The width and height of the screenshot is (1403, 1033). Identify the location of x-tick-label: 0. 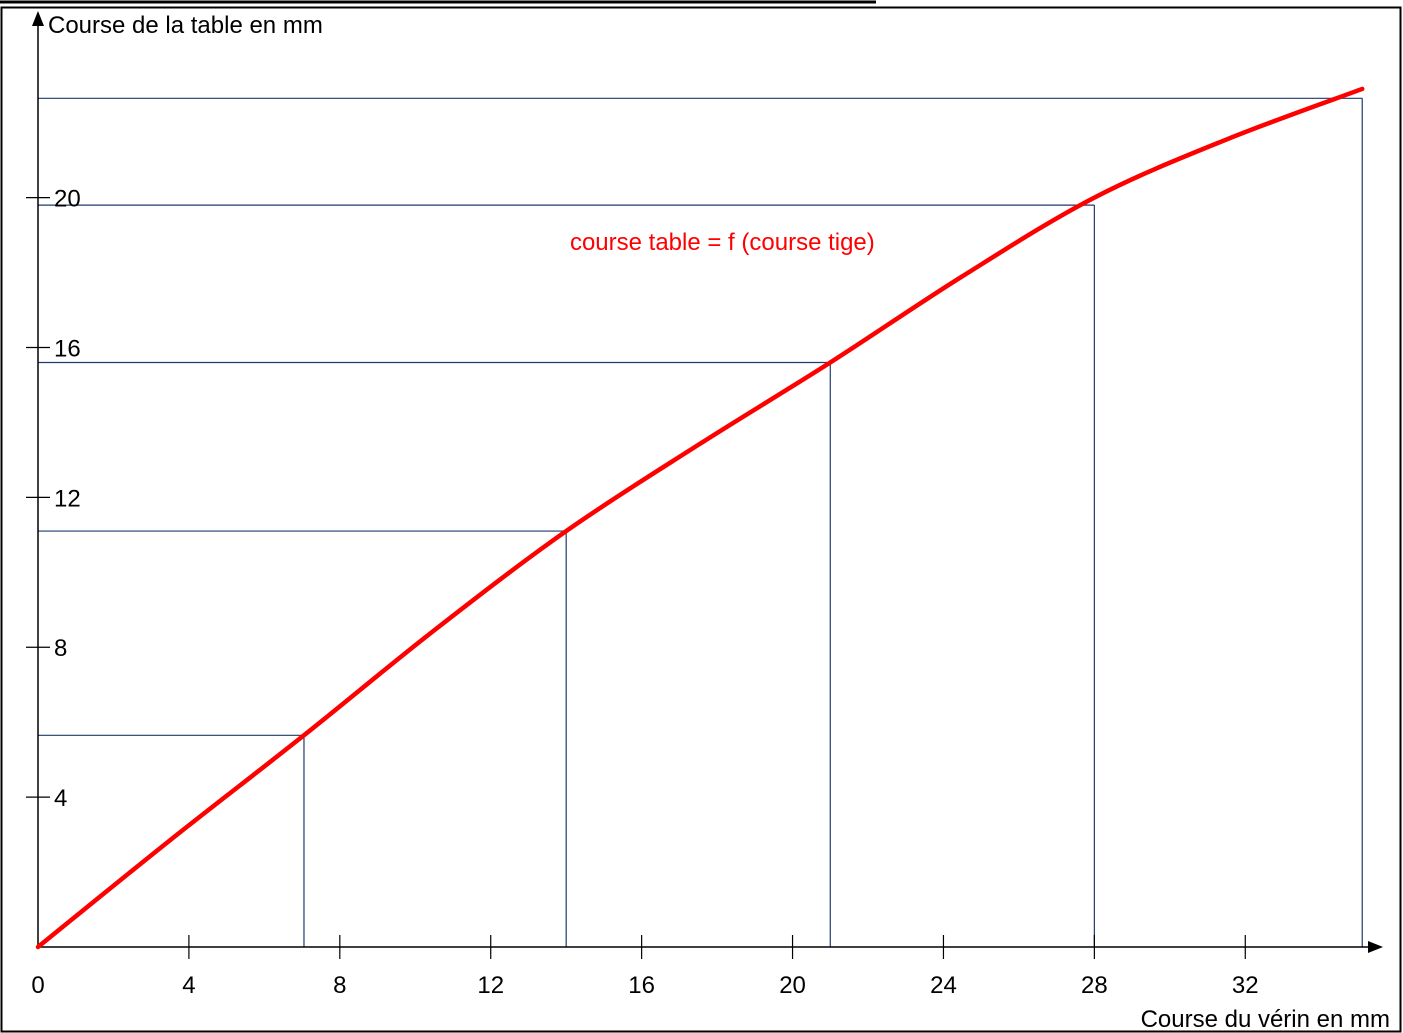
(37, 985).